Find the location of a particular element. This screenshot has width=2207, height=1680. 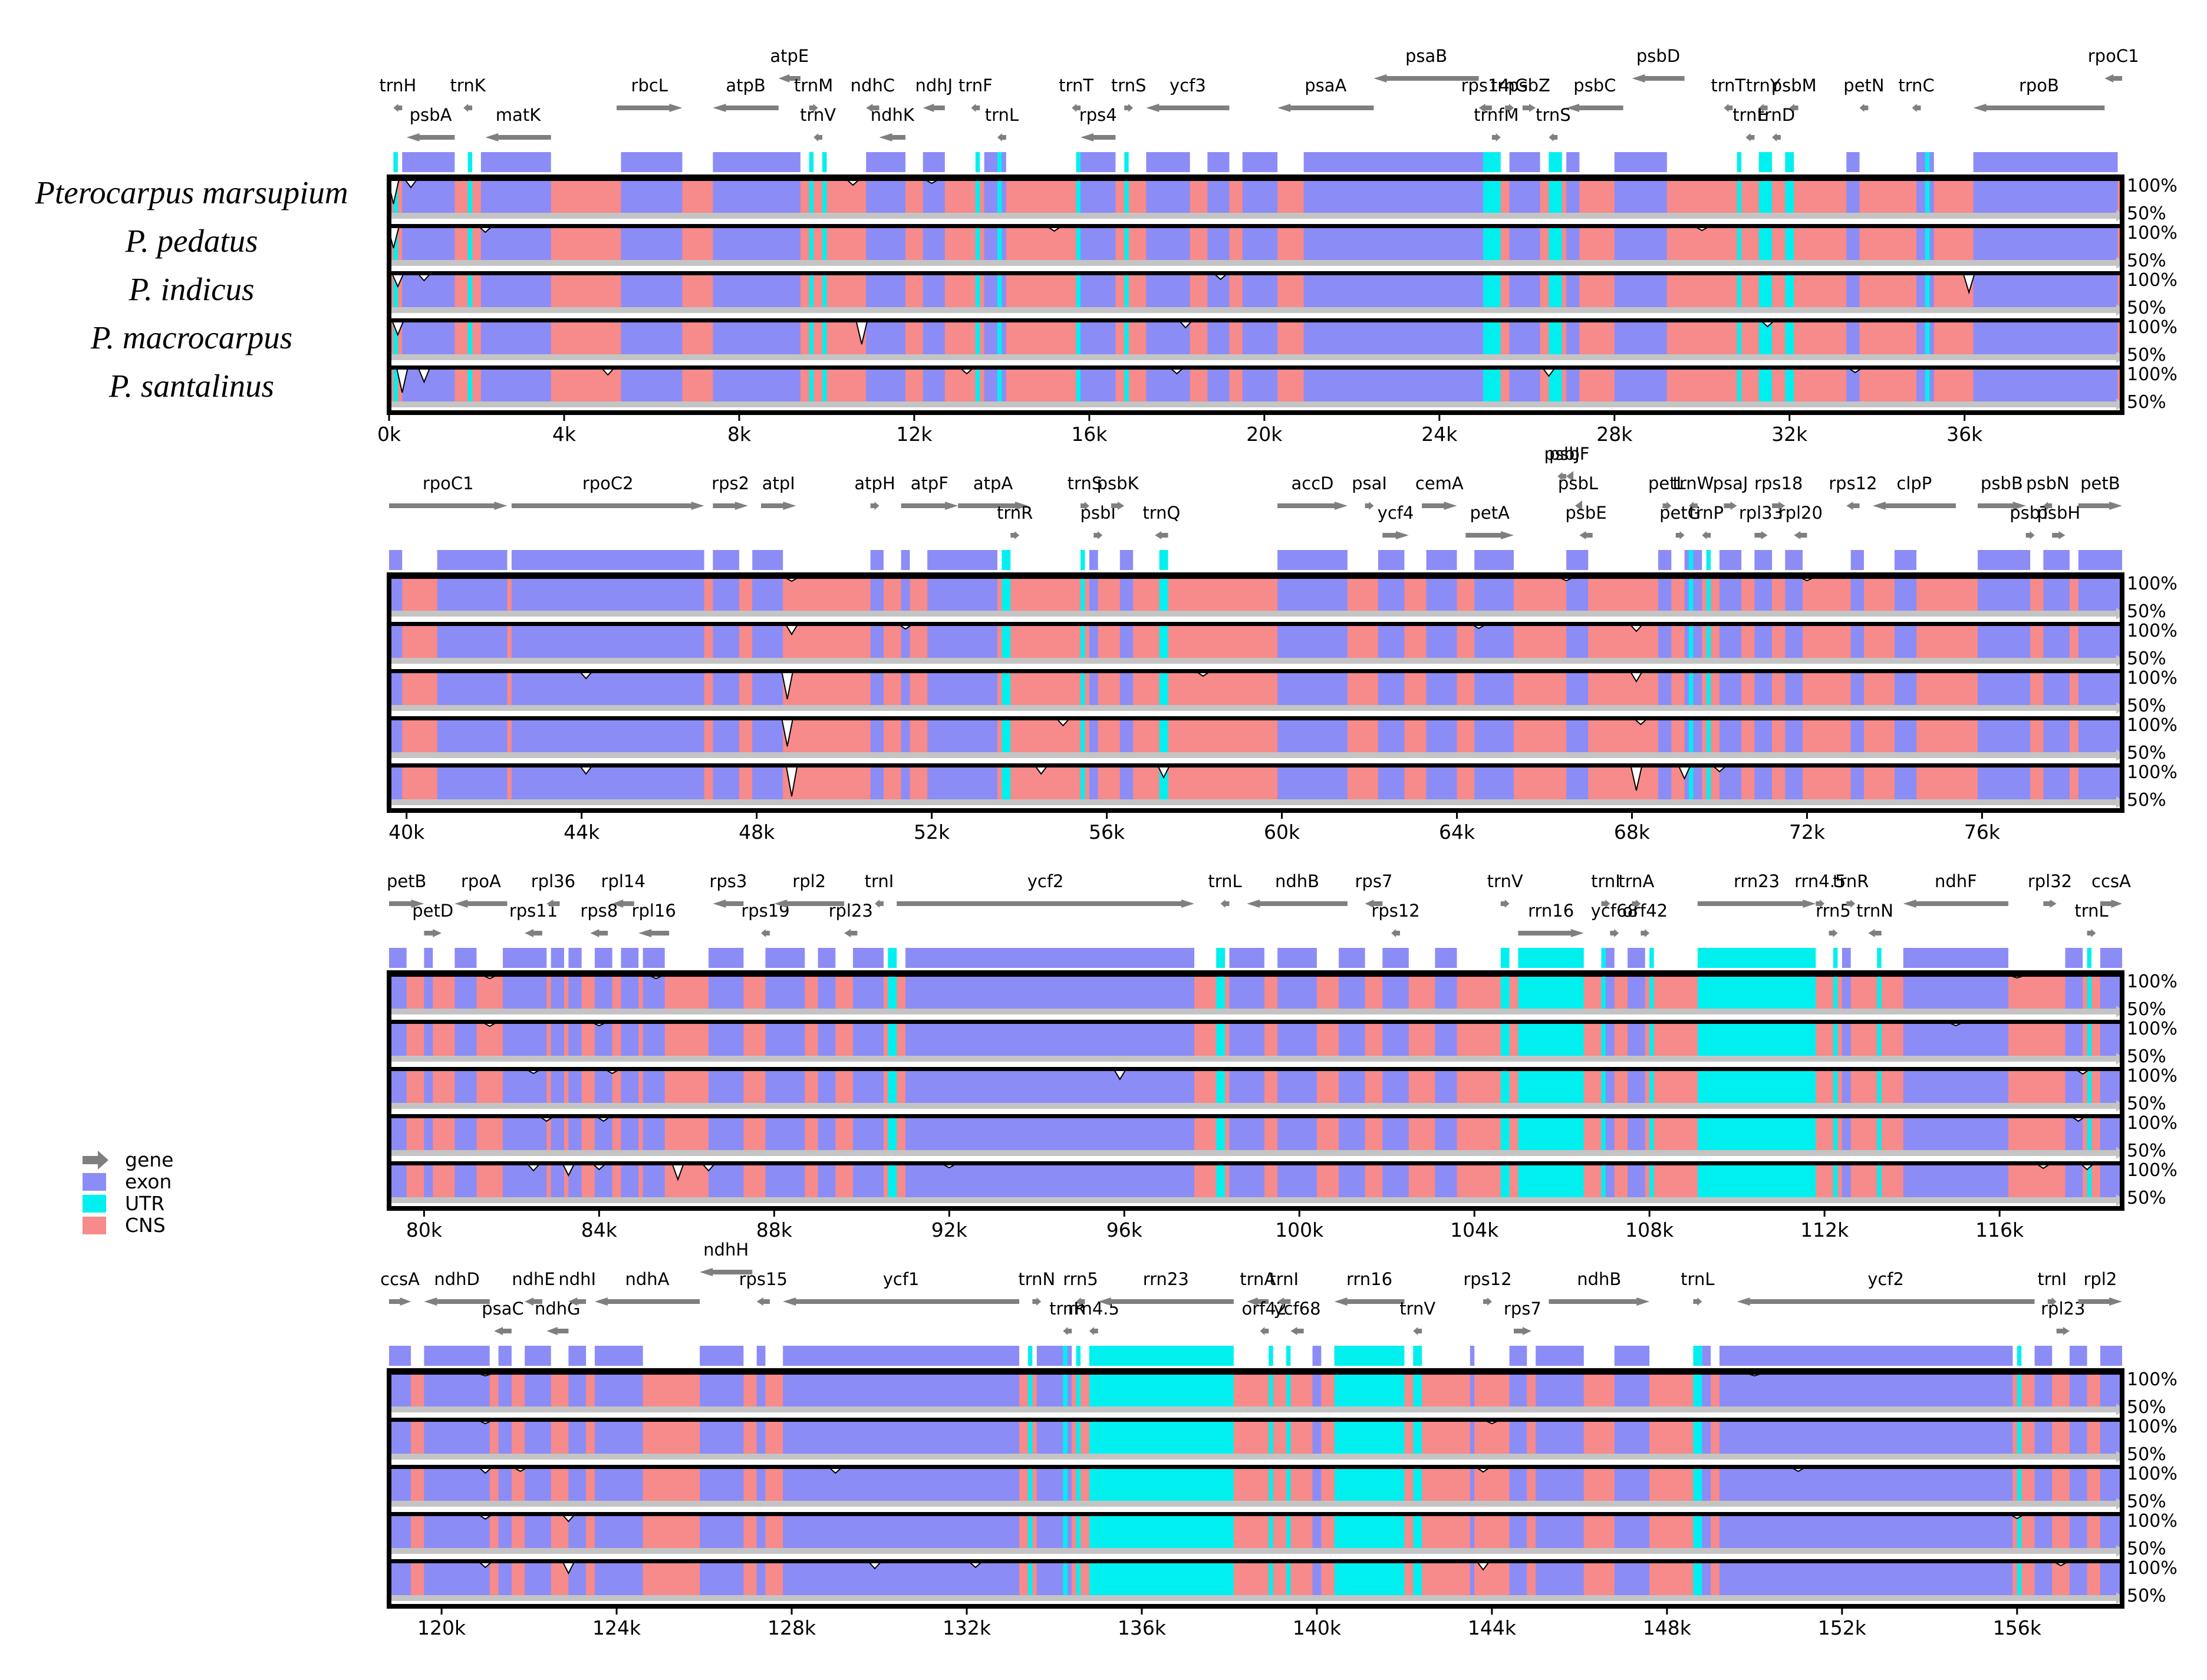

gene-label: rpoC1 is located at coordinates (2113, 56).